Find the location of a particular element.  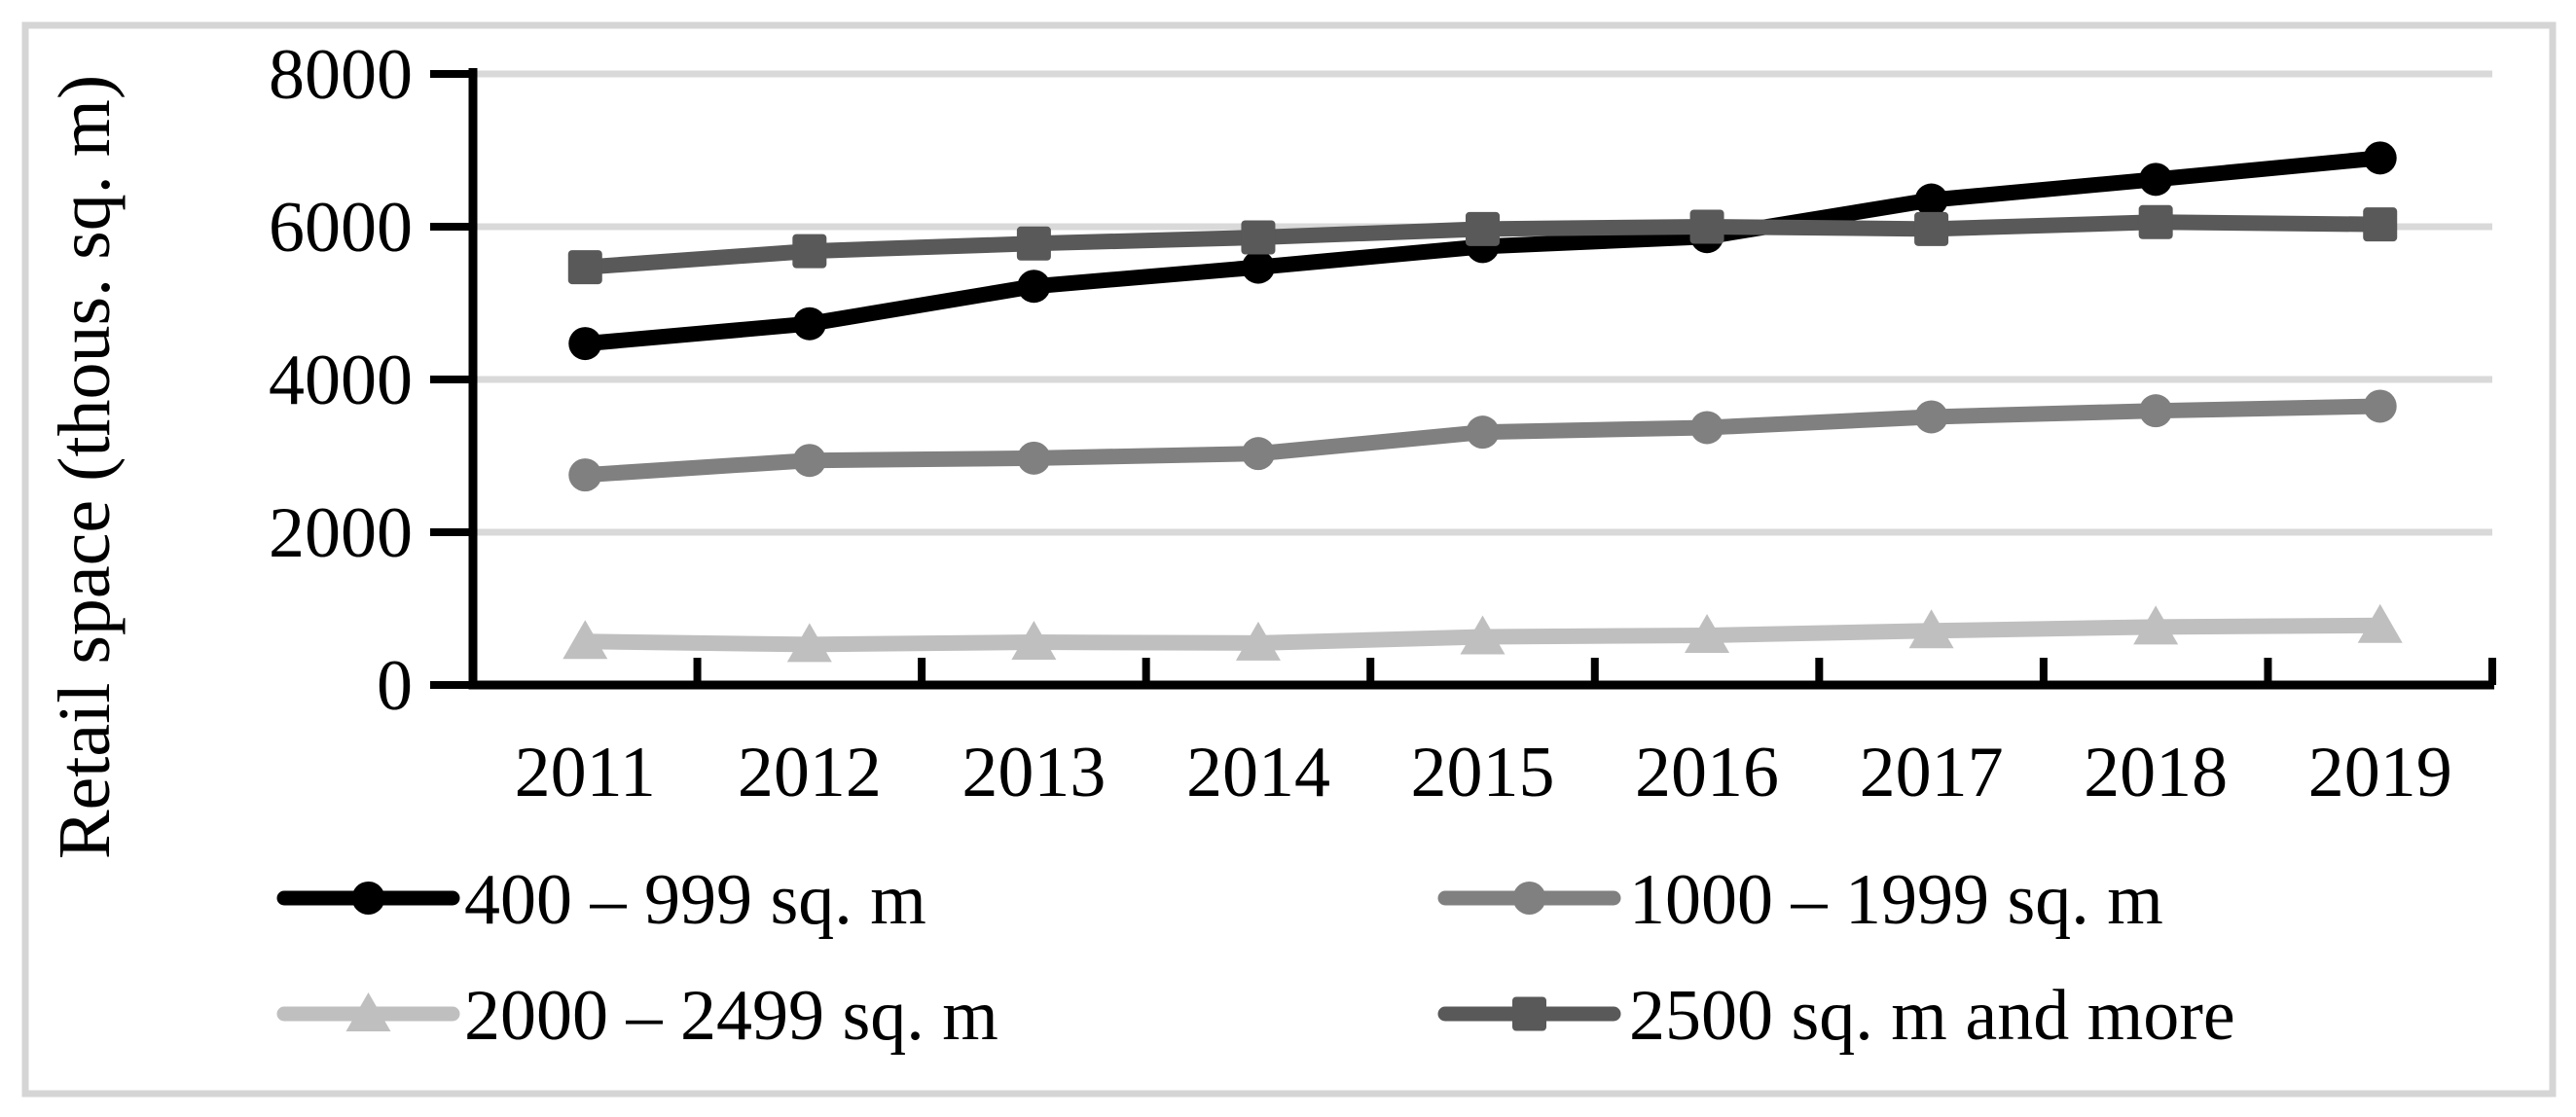

y-tick-label-0: 0 is located at coordinates (395, 686).